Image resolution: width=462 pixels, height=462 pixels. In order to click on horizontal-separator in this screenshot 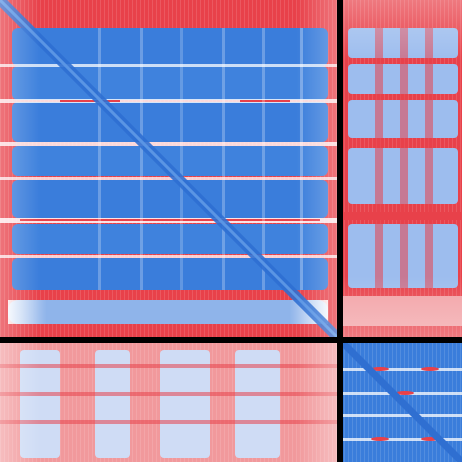, I will do `click(231, 340)`.